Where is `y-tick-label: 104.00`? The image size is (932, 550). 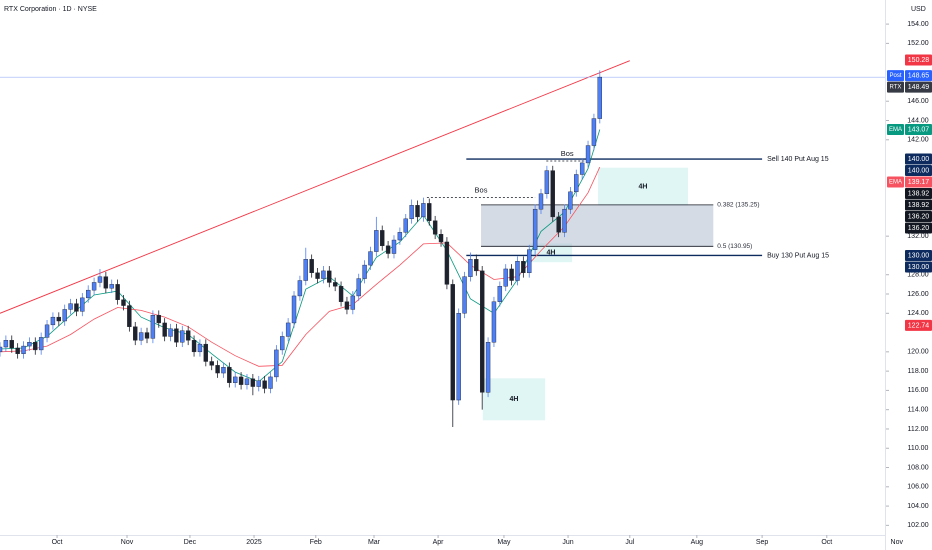
y-tick-label: 104.00 is located at coordinates (918, 506).